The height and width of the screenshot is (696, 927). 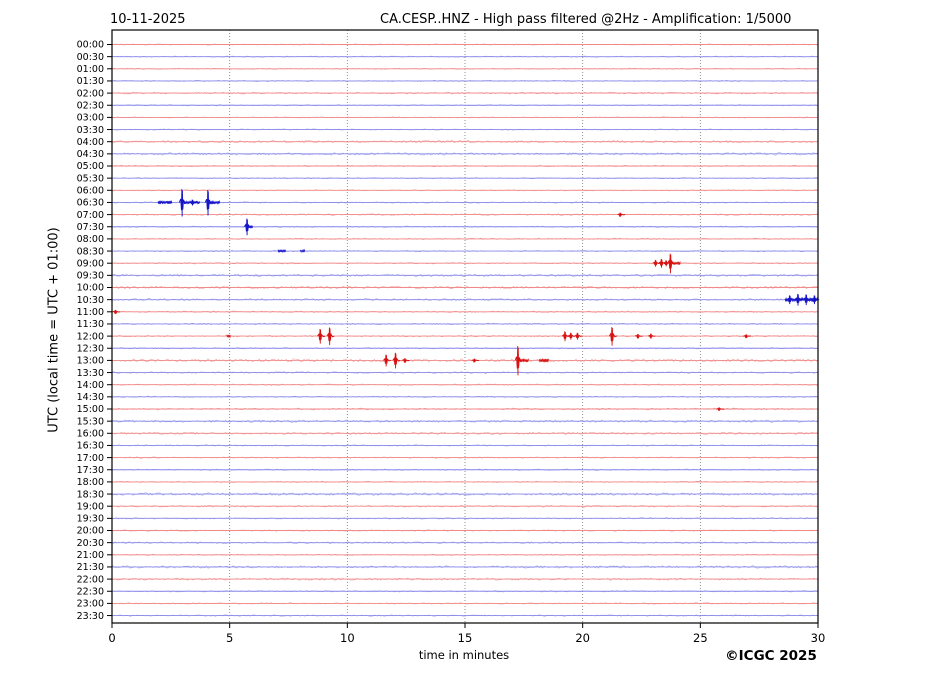 What do you see at coordinates (465, 638) in the screenshot?
I see `x-tick-label: 15` at bounding box center [465, 638].